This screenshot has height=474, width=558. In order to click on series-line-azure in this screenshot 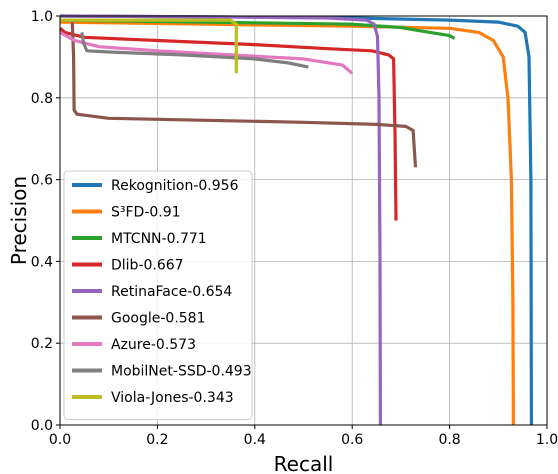, I will do `click(206, 53)`.